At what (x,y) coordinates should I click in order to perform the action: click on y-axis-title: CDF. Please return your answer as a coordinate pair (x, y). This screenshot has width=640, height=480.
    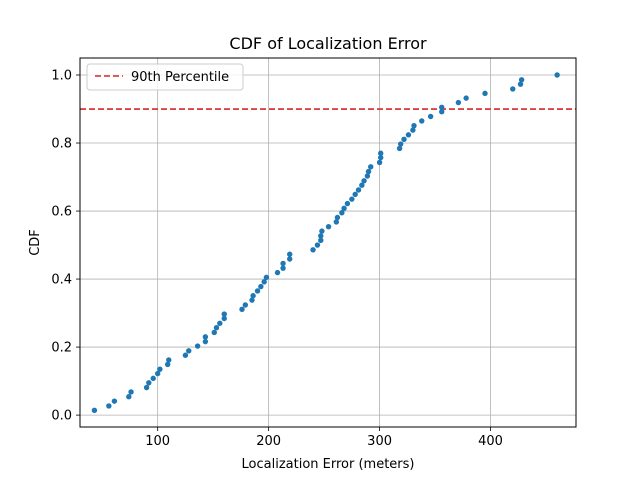
    Looking at the image, I should click on (35, 242).